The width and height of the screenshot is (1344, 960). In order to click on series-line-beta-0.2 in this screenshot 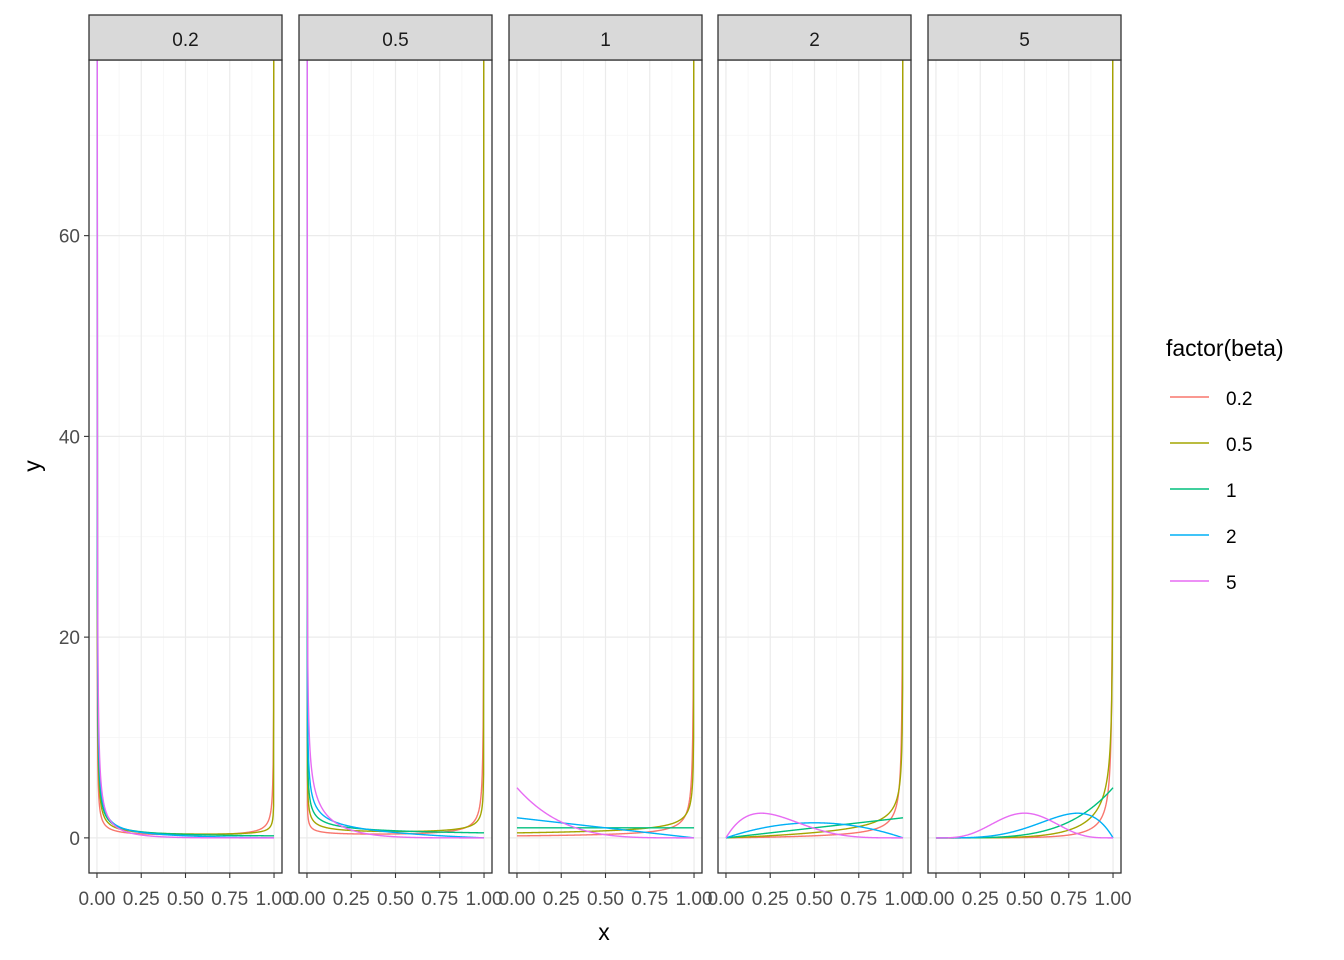, I will do `click(395, 447)`.